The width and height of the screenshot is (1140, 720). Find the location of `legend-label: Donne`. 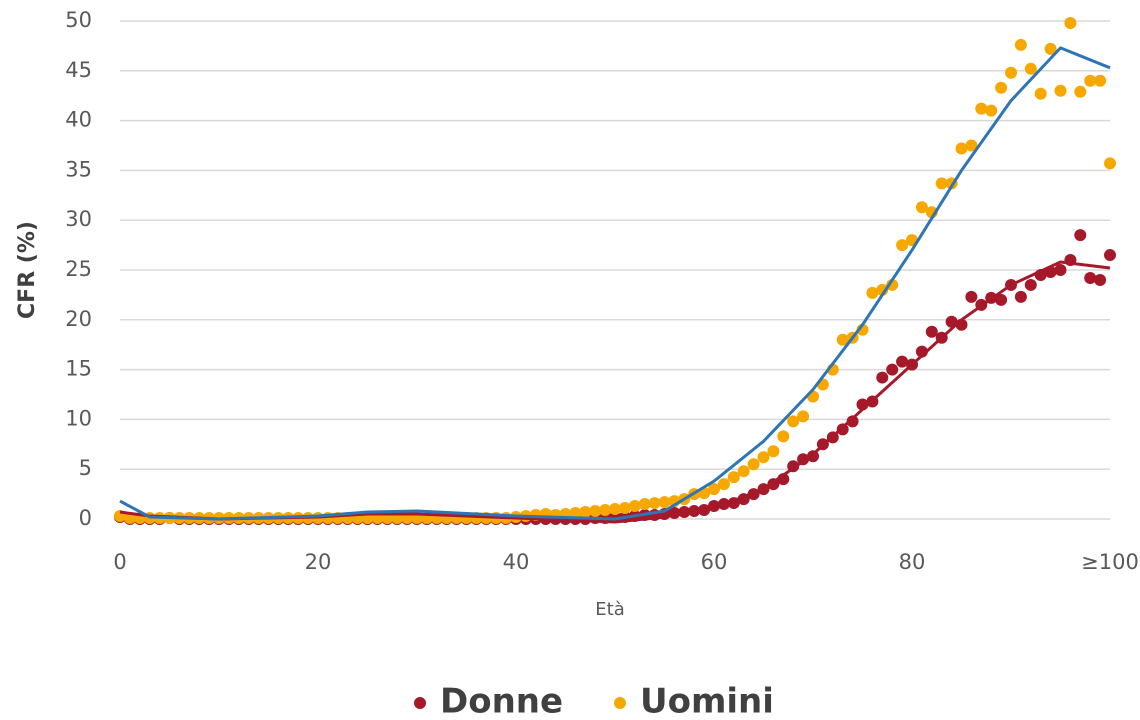

legend-label: Donne is located at coordinates (501, 701).